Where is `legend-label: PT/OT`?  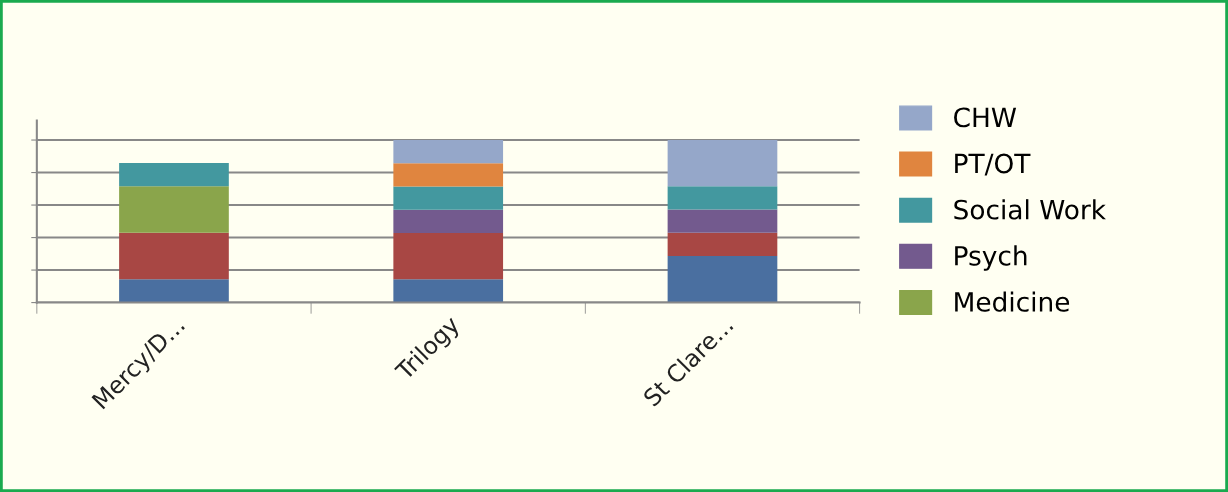
legend-label: PT/OT is located at coordinates (993, 164).